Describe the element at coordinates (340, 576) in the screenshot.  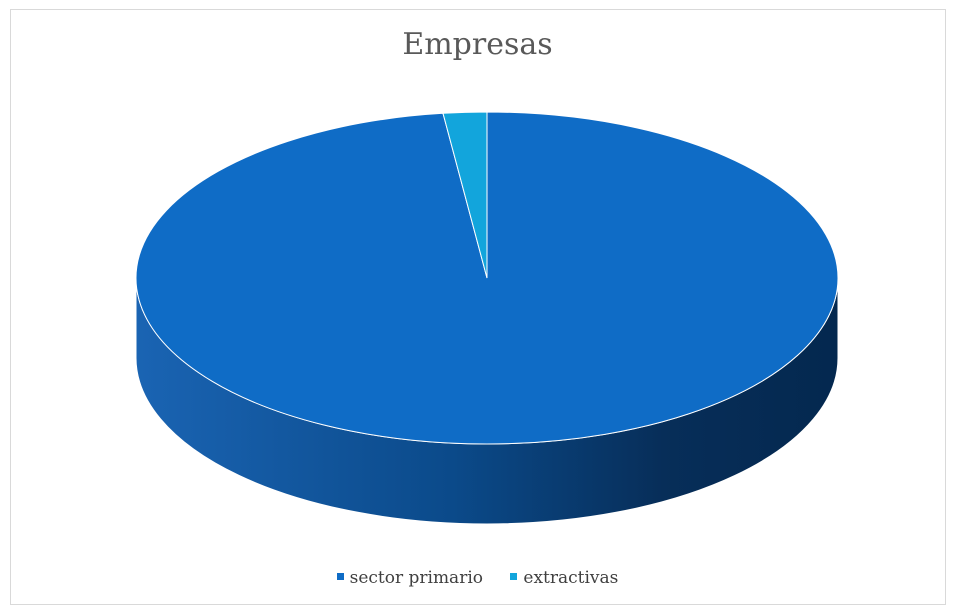
I see `legend-swatch-sector-primario` at that location.